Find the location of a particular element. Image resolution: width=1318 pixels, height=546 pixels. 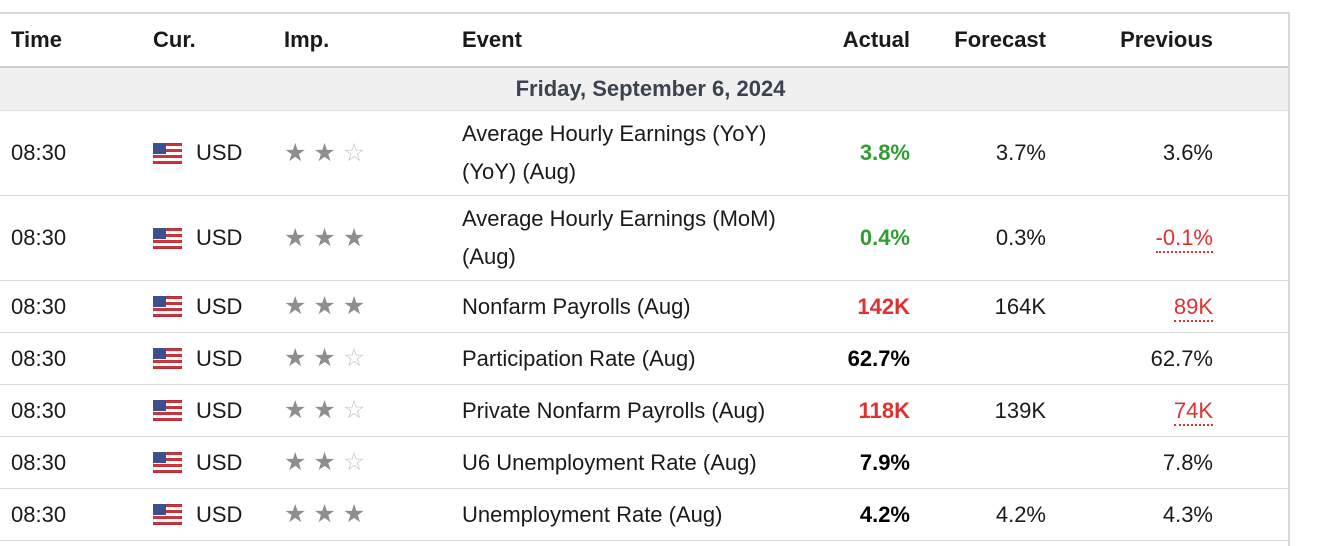

previous-value: -0.1% is located at coordinates (1184, 239).